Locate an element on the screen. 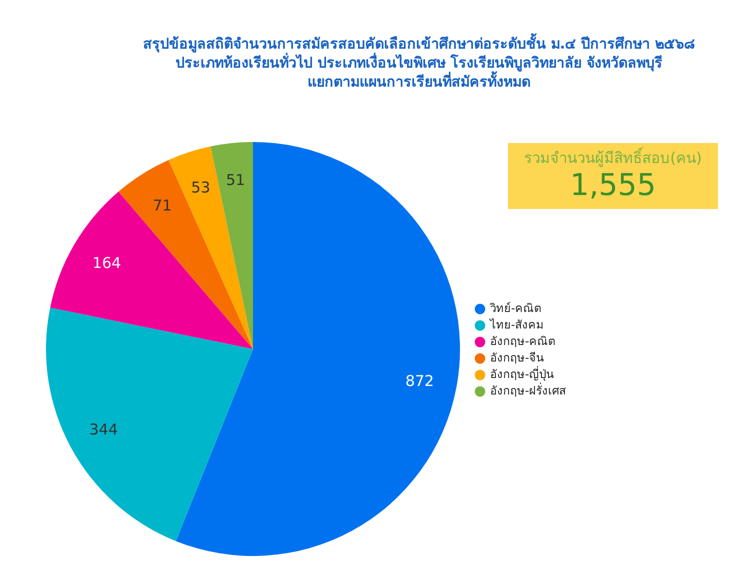 This screenshot has width=752, height=581. legend-label: อังกฤษ-คณิต is located at coordinates (523, 341).